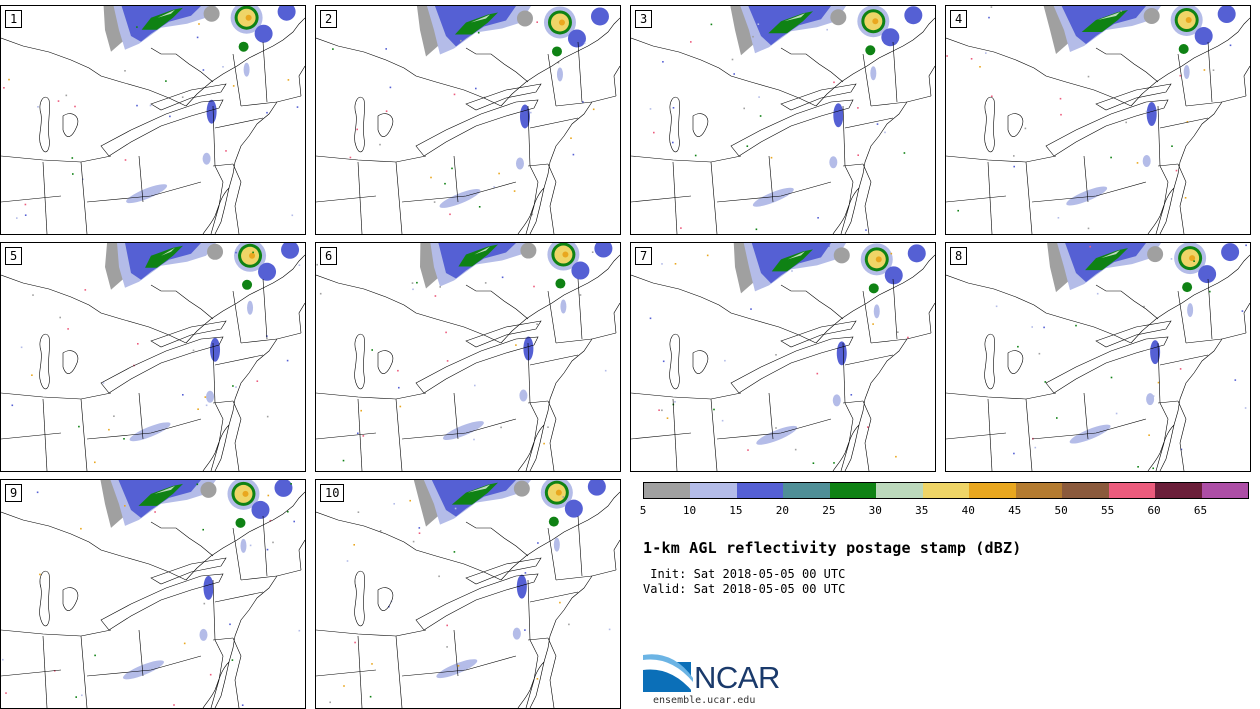  Describe the element at coordinates (704, 700) in the screenshot. I see `site-url: ensemble.ucar.edu` at that location.